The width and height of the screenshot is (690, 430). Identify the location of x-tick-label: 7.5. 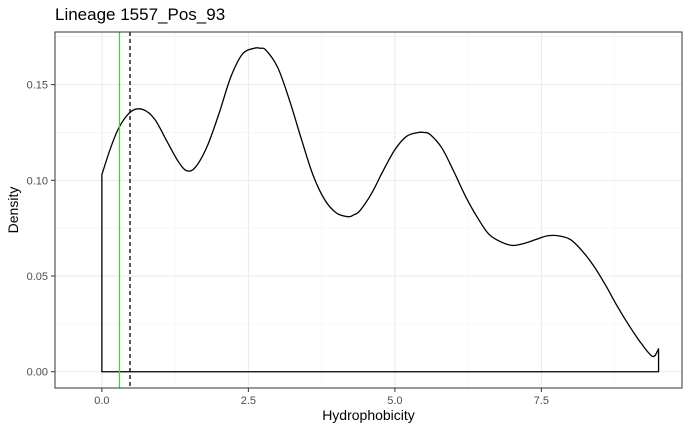
(541, 401).